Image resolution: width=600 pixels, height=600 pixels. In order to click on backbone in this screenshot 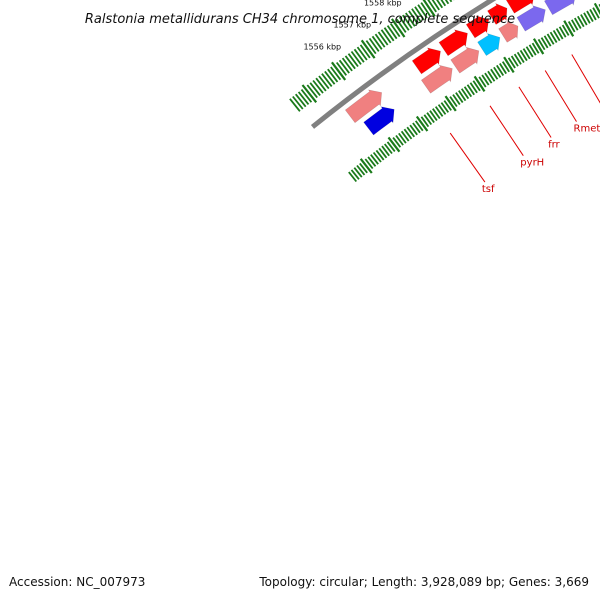, I will do `click(403, 64)`.